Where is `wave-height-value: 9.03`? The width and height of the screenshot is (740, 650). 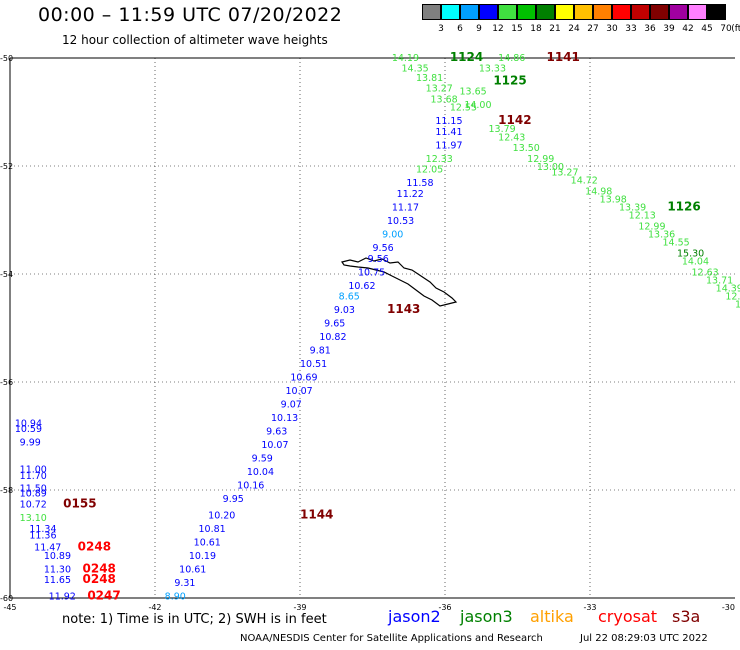
wave-height-value: 9.03 is located at coordinates (344, 310).